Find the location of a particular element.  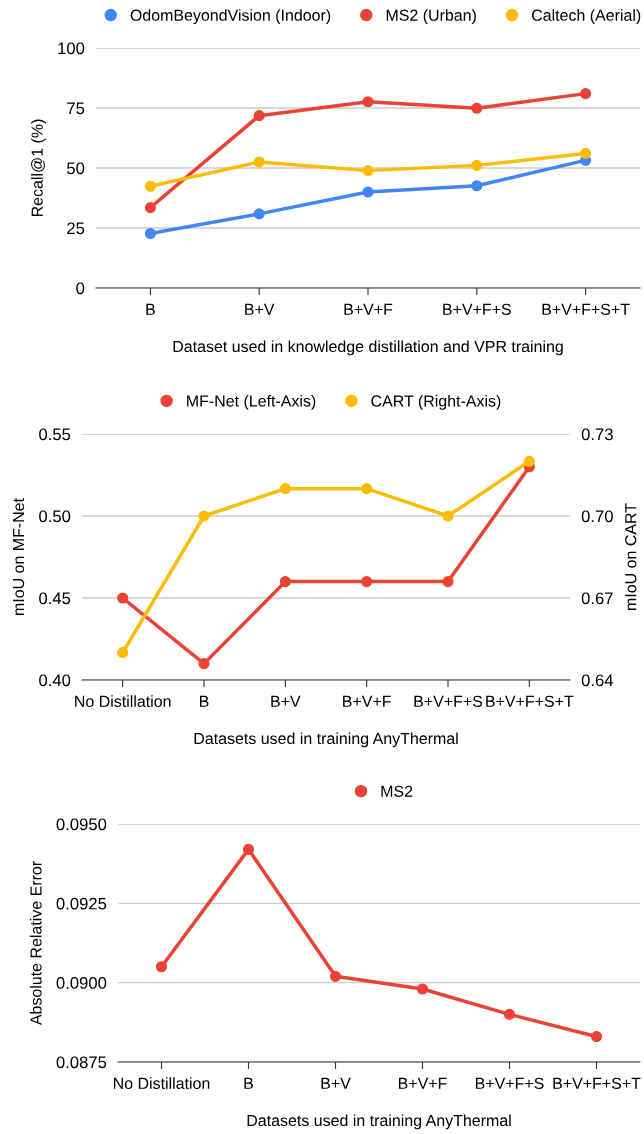

x-axis-title: Dataset used in knowledge distillation and VPR training is located at coordinates (368, 348).